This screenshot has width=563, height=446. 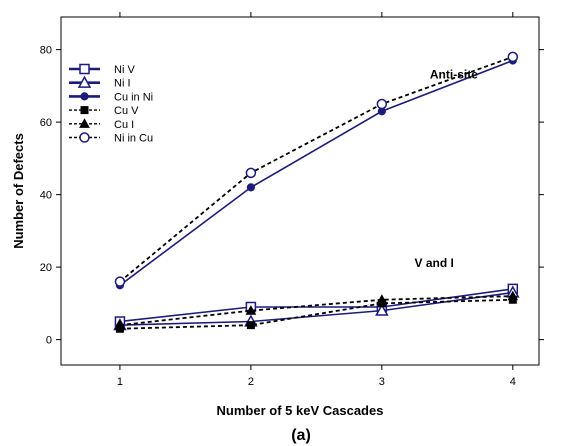 I want to click on x-tick-label: 1, so click(x=120, y=382).